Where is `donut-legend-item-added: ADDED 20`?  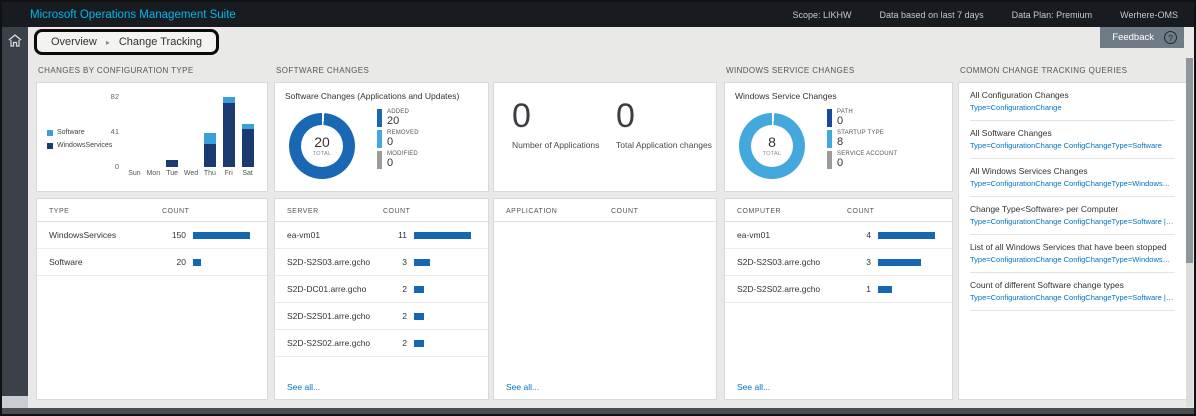
donut-legend-item-added: ADDED 20 is located at coordinates (398, 118).